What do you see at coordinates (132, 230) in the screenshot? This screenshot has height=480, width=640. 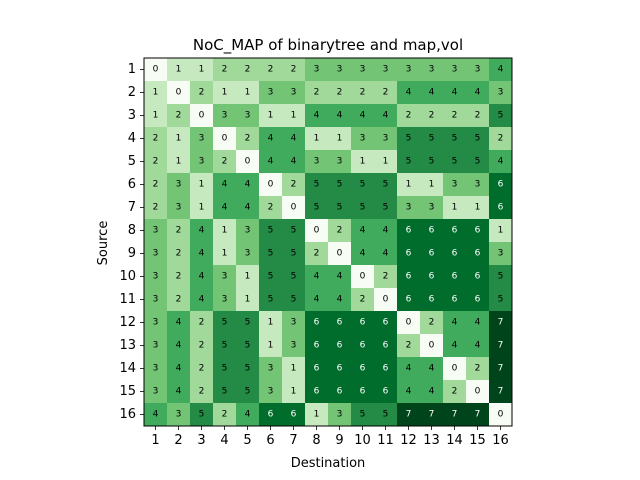 I see `y-tick-label: 8` at bounding box center [132, 230].